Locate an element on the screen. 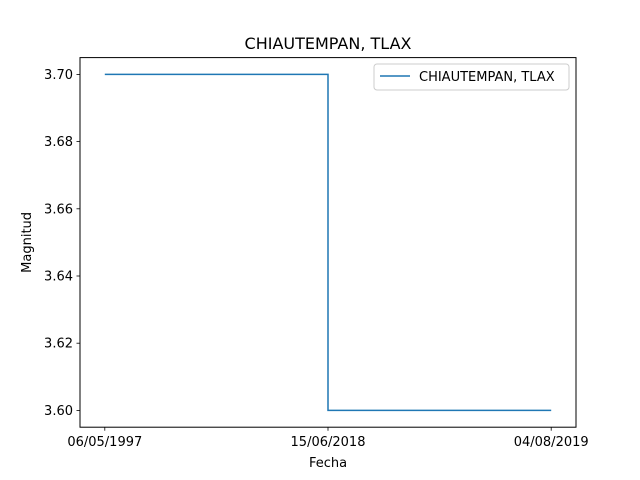 This screenshot has width=640, height=480. legend-label: CHIAUTEMPAN, TLAX is located at coordinates (487, 77).